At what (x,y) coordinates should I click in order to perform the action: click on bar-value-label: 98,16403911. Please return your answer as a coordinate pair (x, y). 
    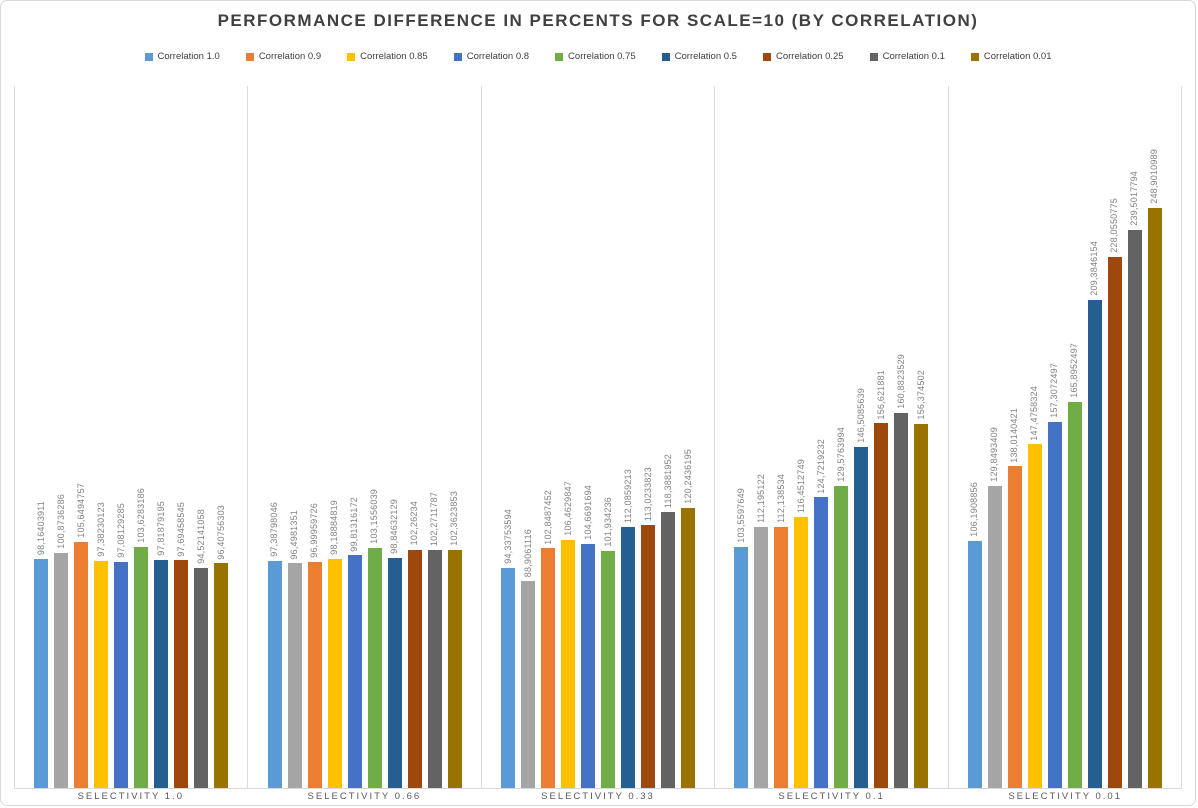
    Looking at the image, I should click on (40, 528).